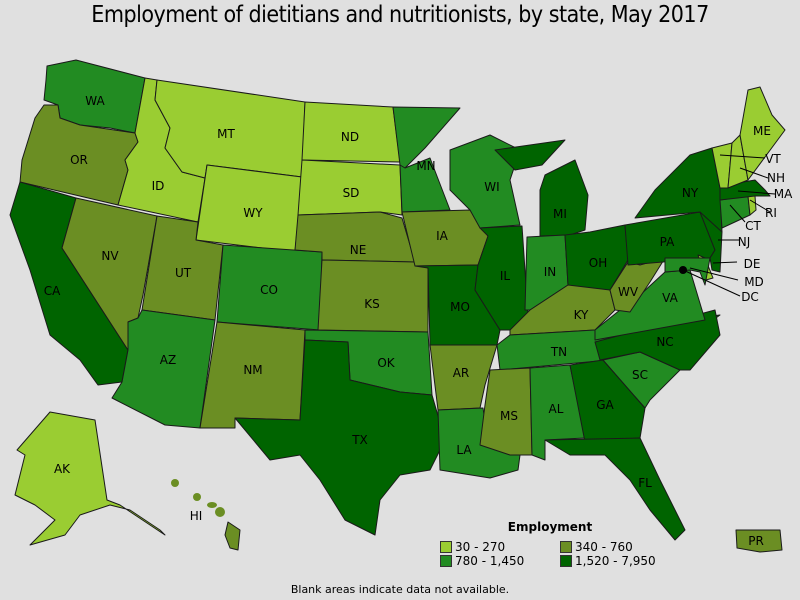 This screenshot has width=800, height=600. Describe the element at coordinates (640, 375) in the screenshot. I see `label-sc: SC` at that location.